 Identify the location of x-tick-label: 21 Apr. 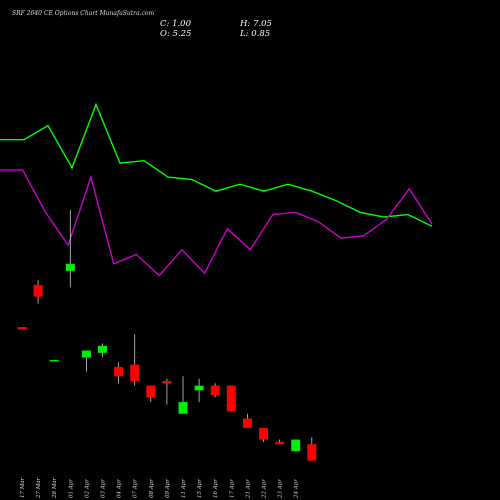
(248, 489).